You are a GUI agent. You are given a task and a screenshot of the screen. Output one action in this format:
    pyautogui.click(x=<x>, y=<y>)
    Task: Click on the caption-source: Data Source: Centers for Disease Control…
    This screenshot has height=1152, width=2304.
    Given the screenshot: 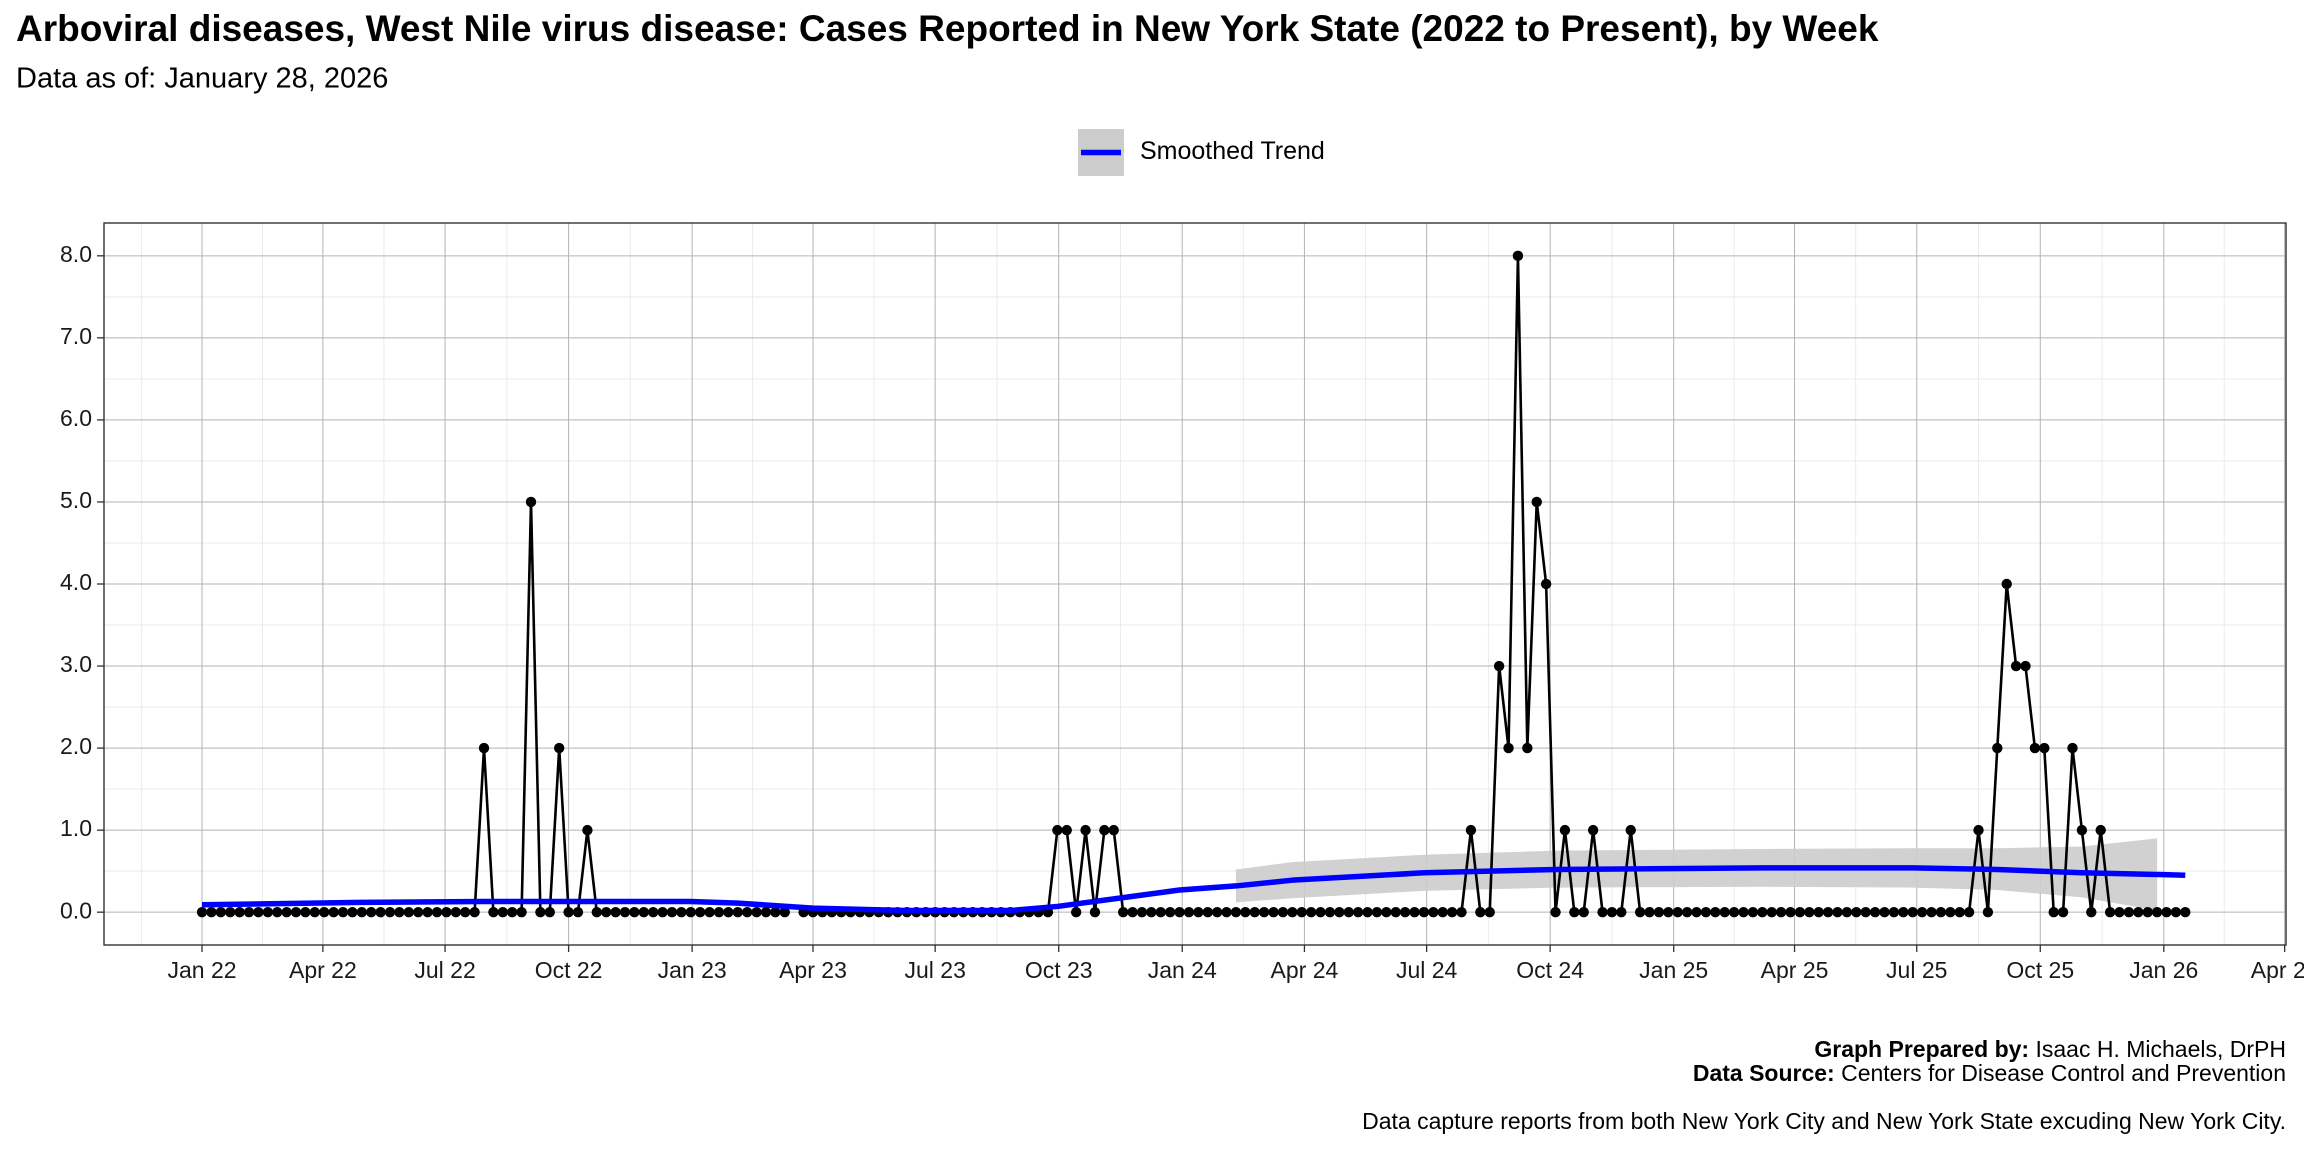 What is the action you would take?
    pyautogui.click(x=1989, y=1073)
    